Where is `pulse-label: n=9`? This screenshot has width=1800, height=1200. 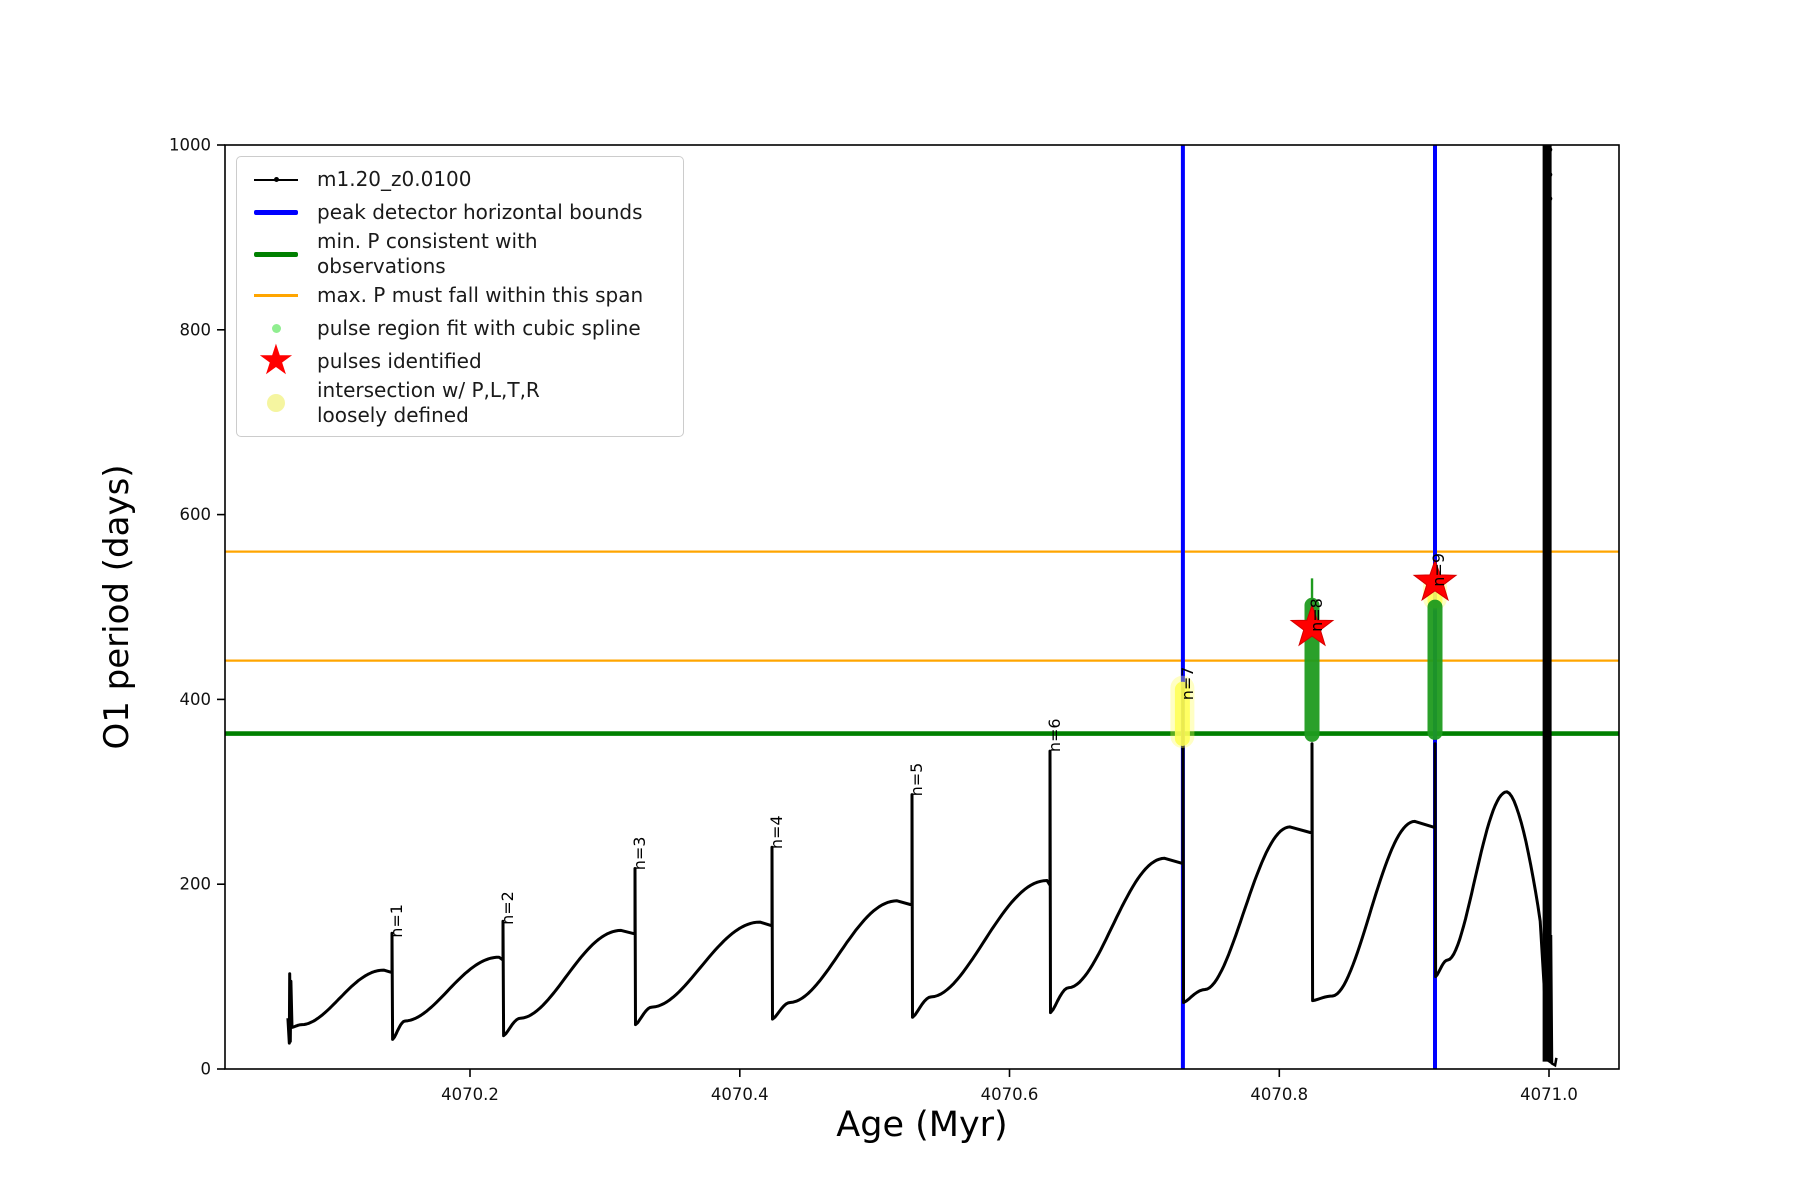
pulse-label: n=9 is located at coordinates (1438, 570).